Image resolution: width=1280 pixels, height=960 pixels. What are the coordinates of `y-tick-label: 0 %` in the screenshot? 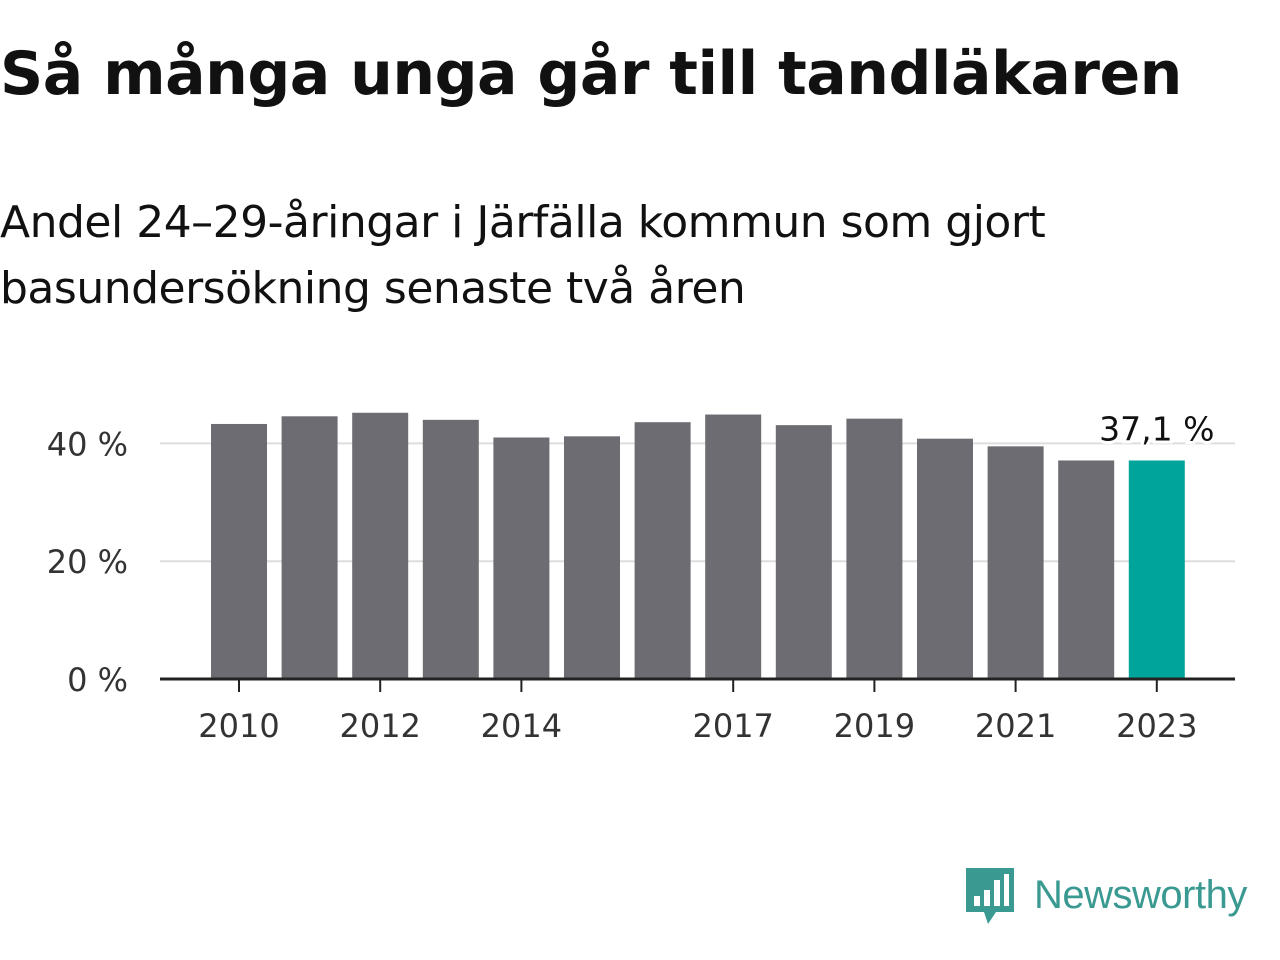 It's located at (97, 680).